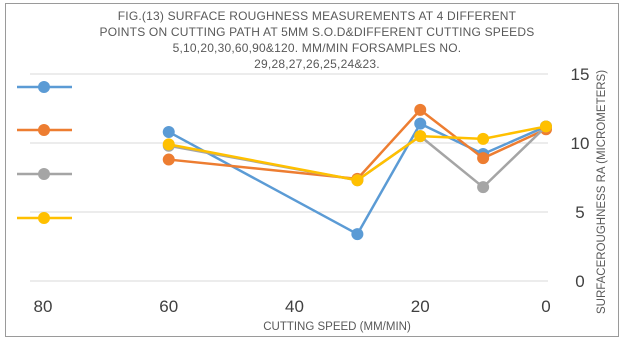  I want to click on x-tick-label-1: 60, so click(168, 306).